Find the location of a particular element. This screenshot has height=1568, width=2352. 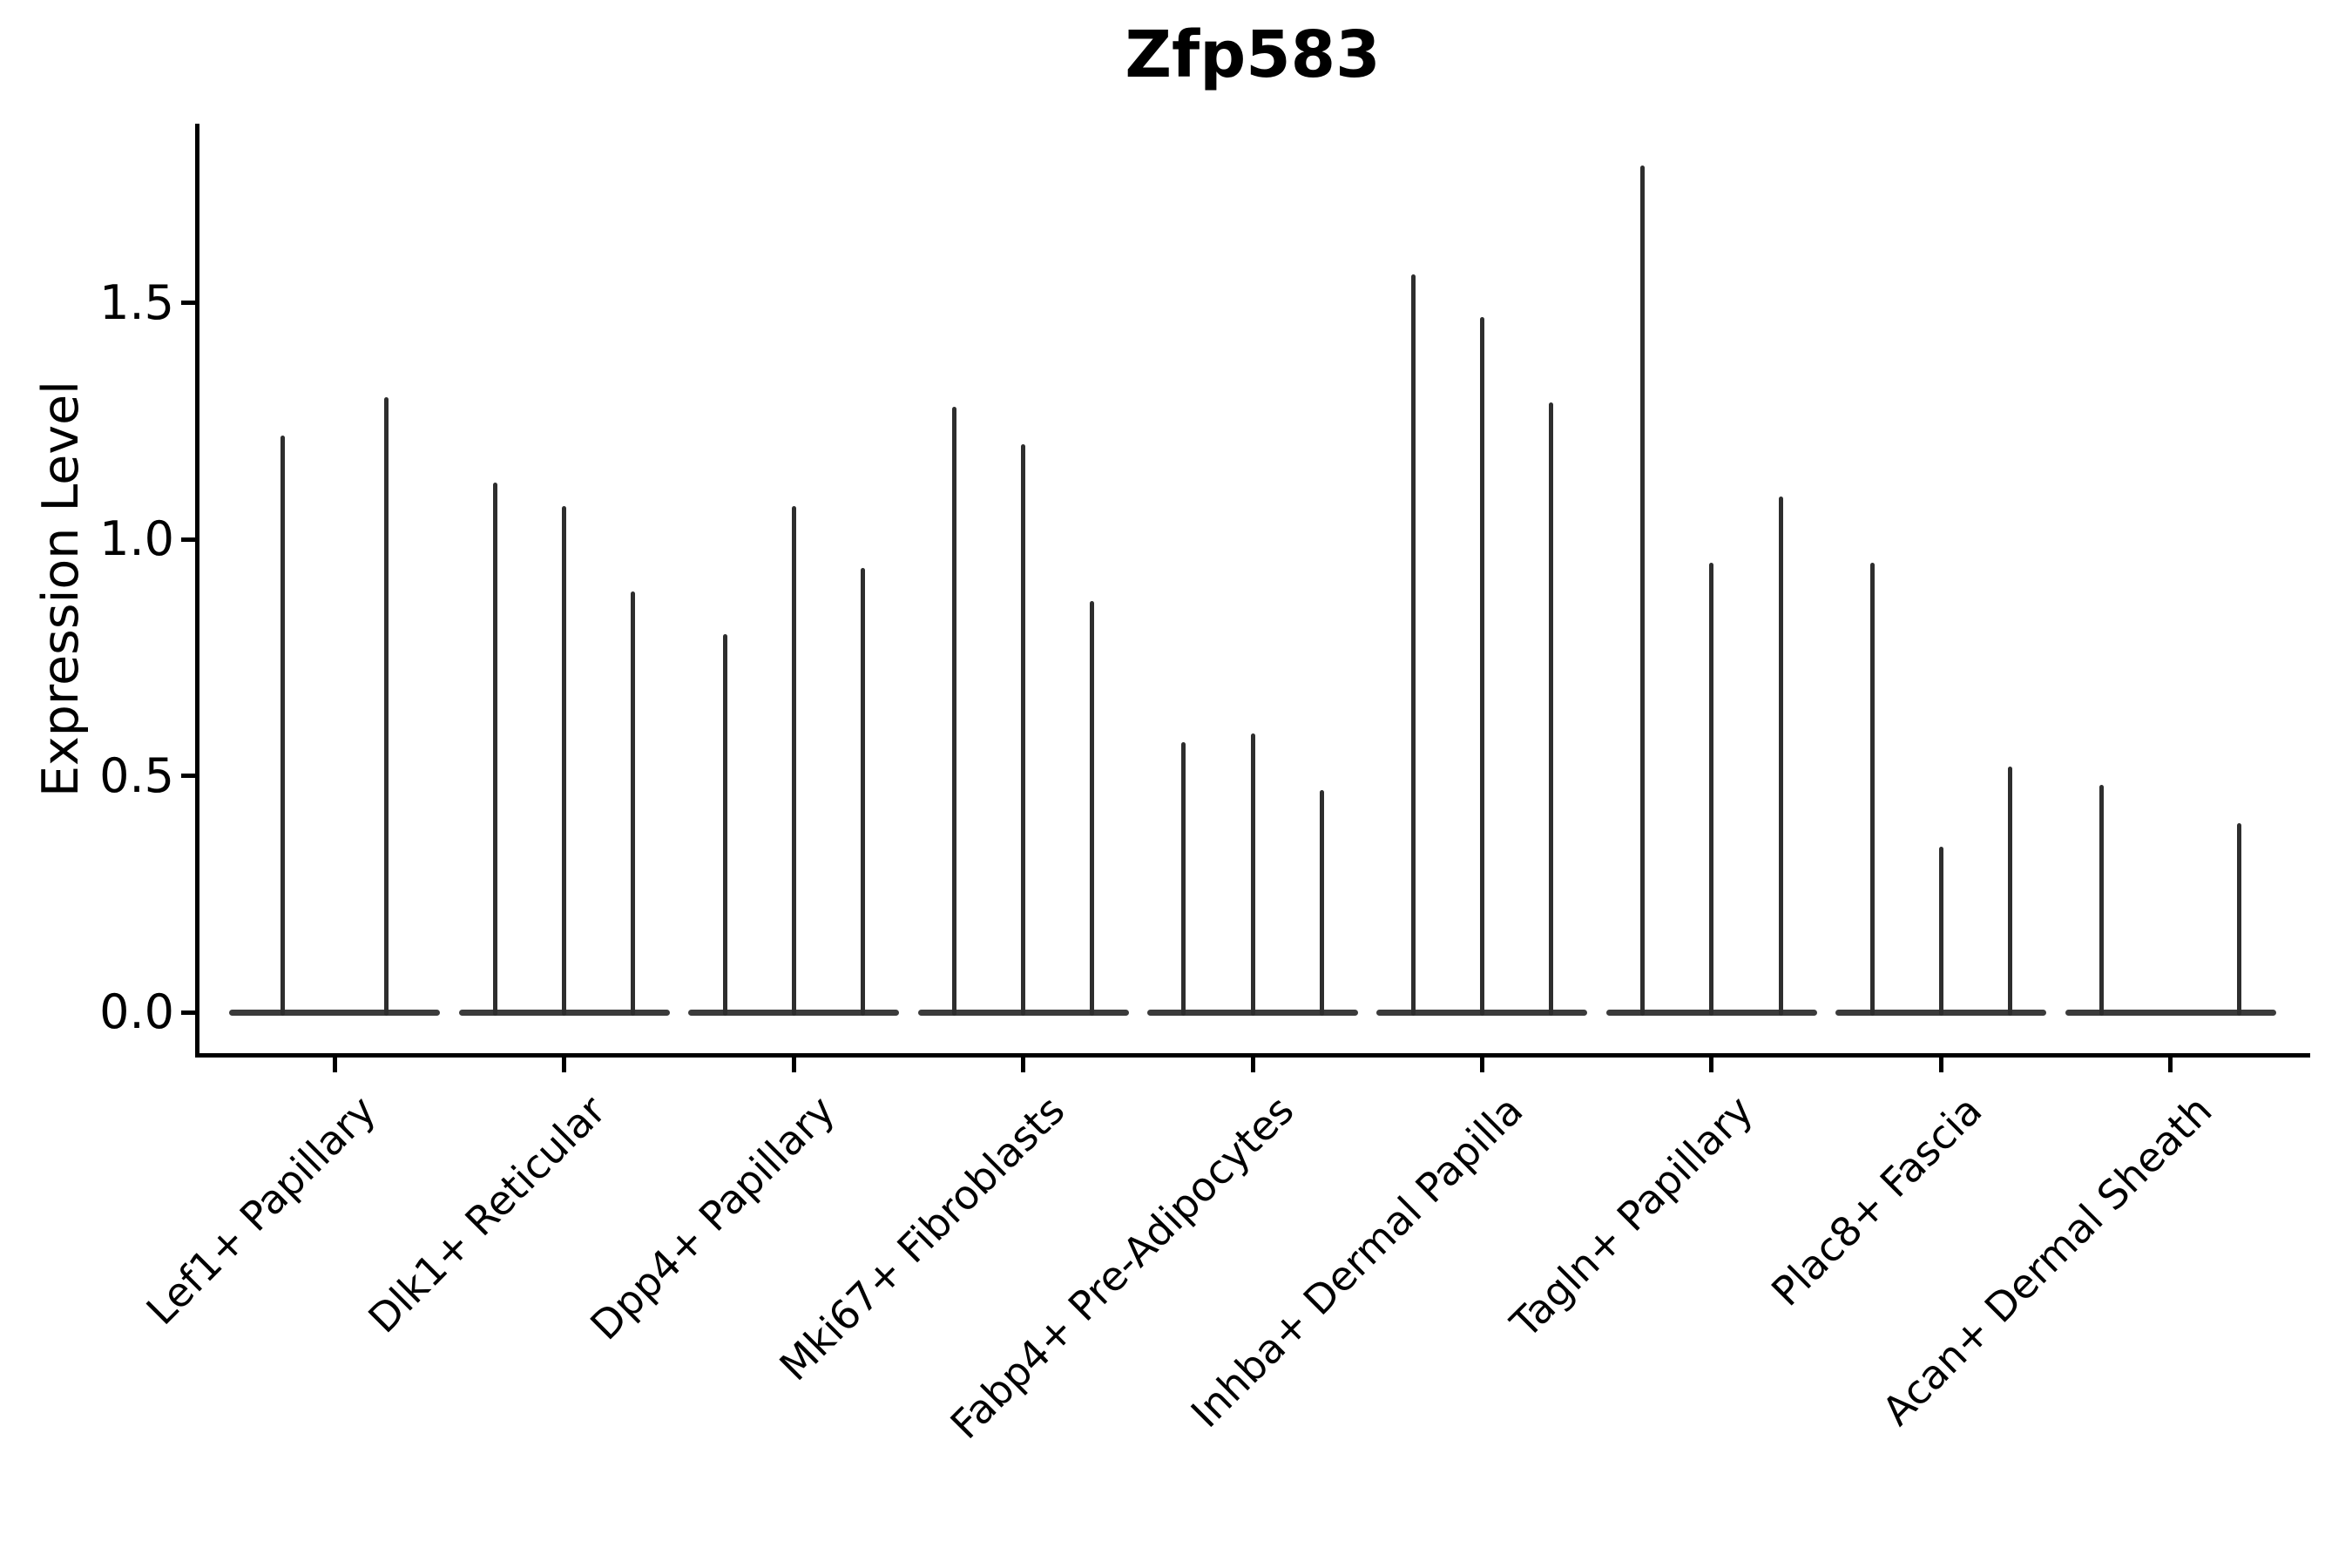

y-tick-label: 1.5 is located at coordinates (136, 302).